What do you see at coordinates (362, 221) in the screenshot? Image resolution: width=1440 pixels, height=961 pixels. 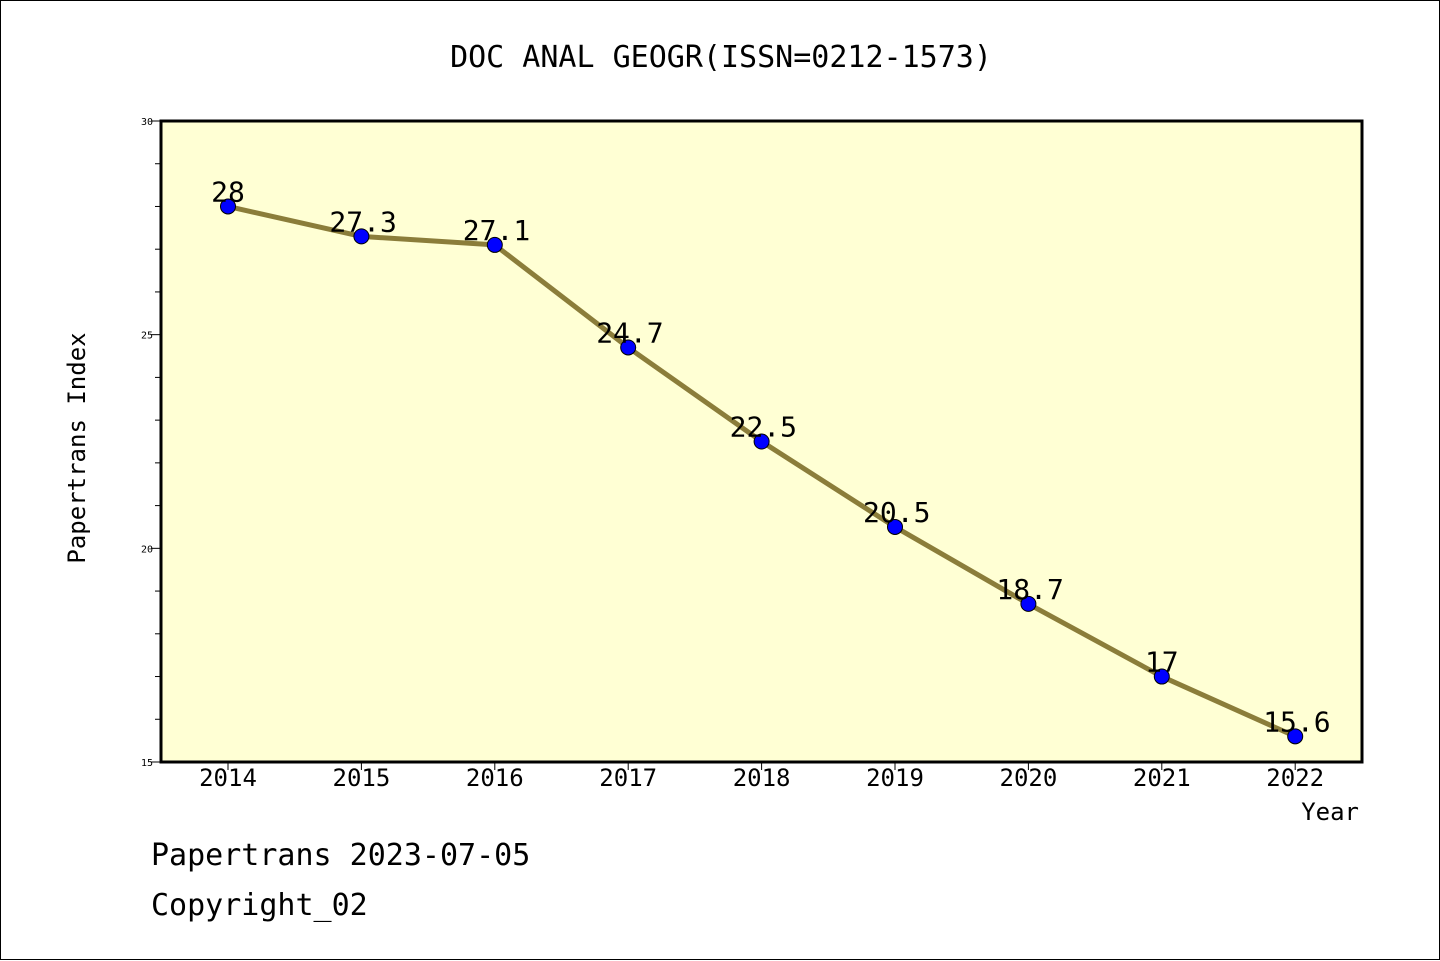 I see `data-label: 27.3` at bounding box center [362, 221].